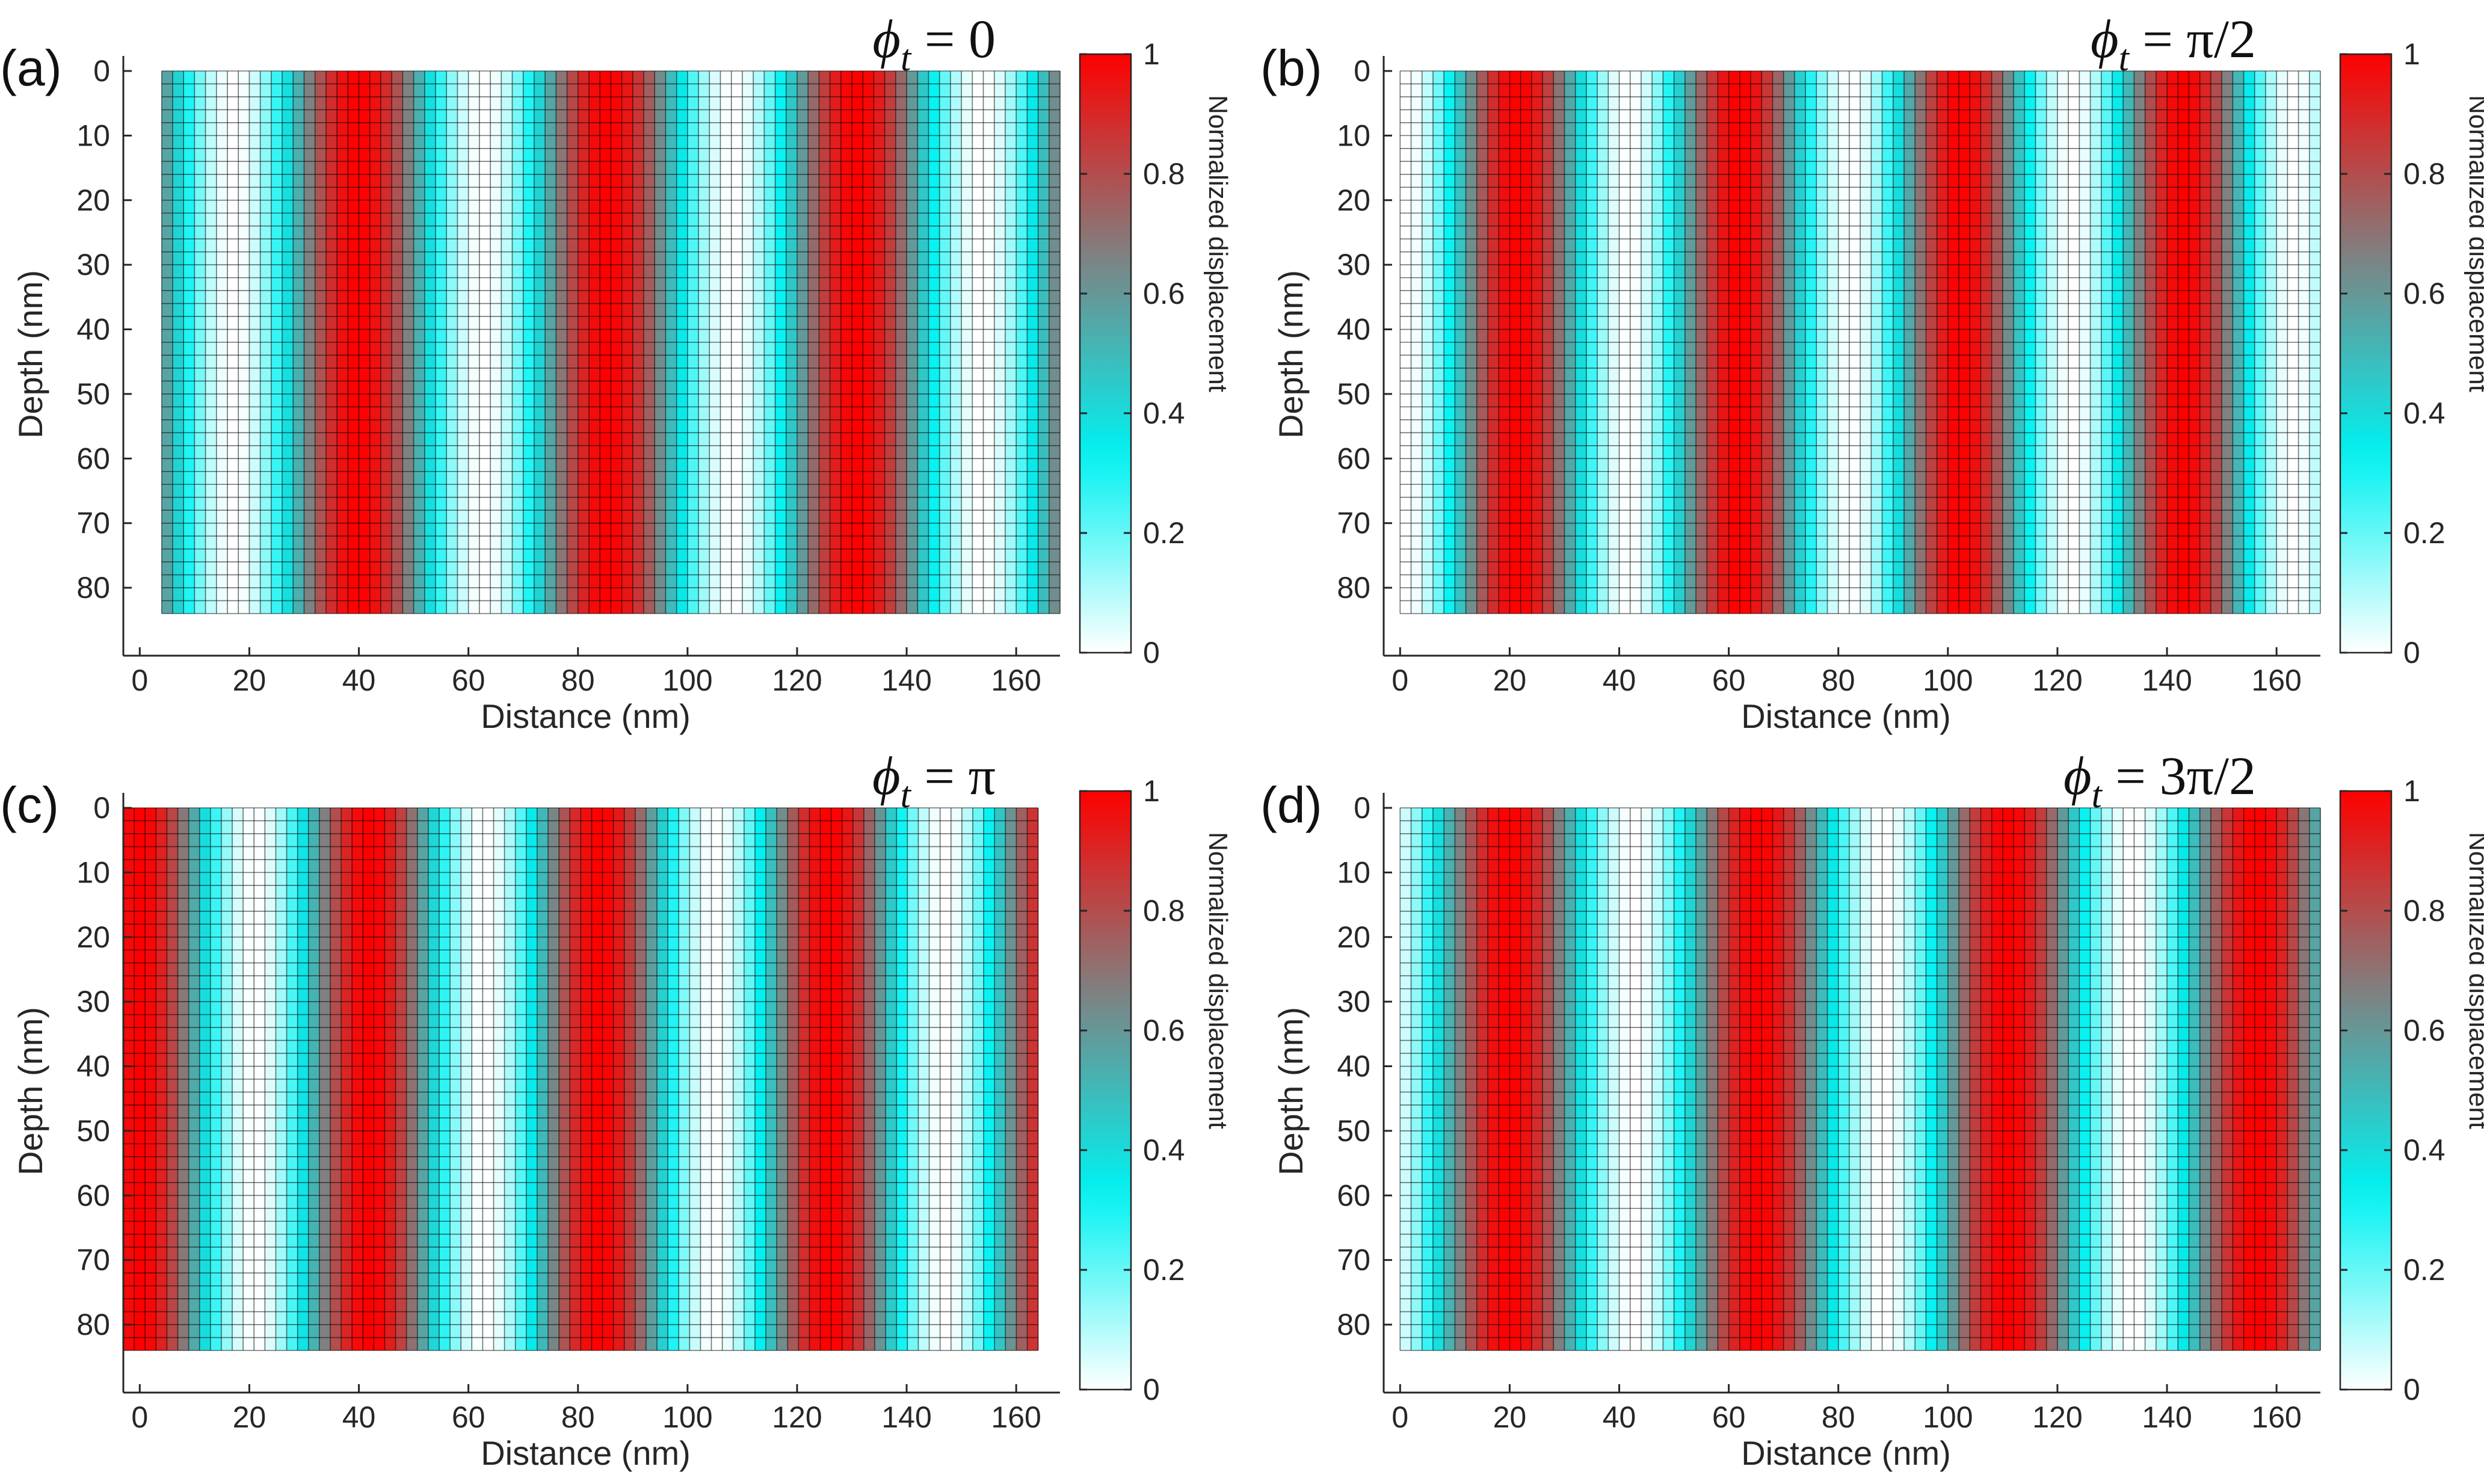 The height and width of the screenshot is (1484, 2484). Describe the element at coordinates (1353, 937) in the screenshot. I see `y-tick-label: 20` at that location.